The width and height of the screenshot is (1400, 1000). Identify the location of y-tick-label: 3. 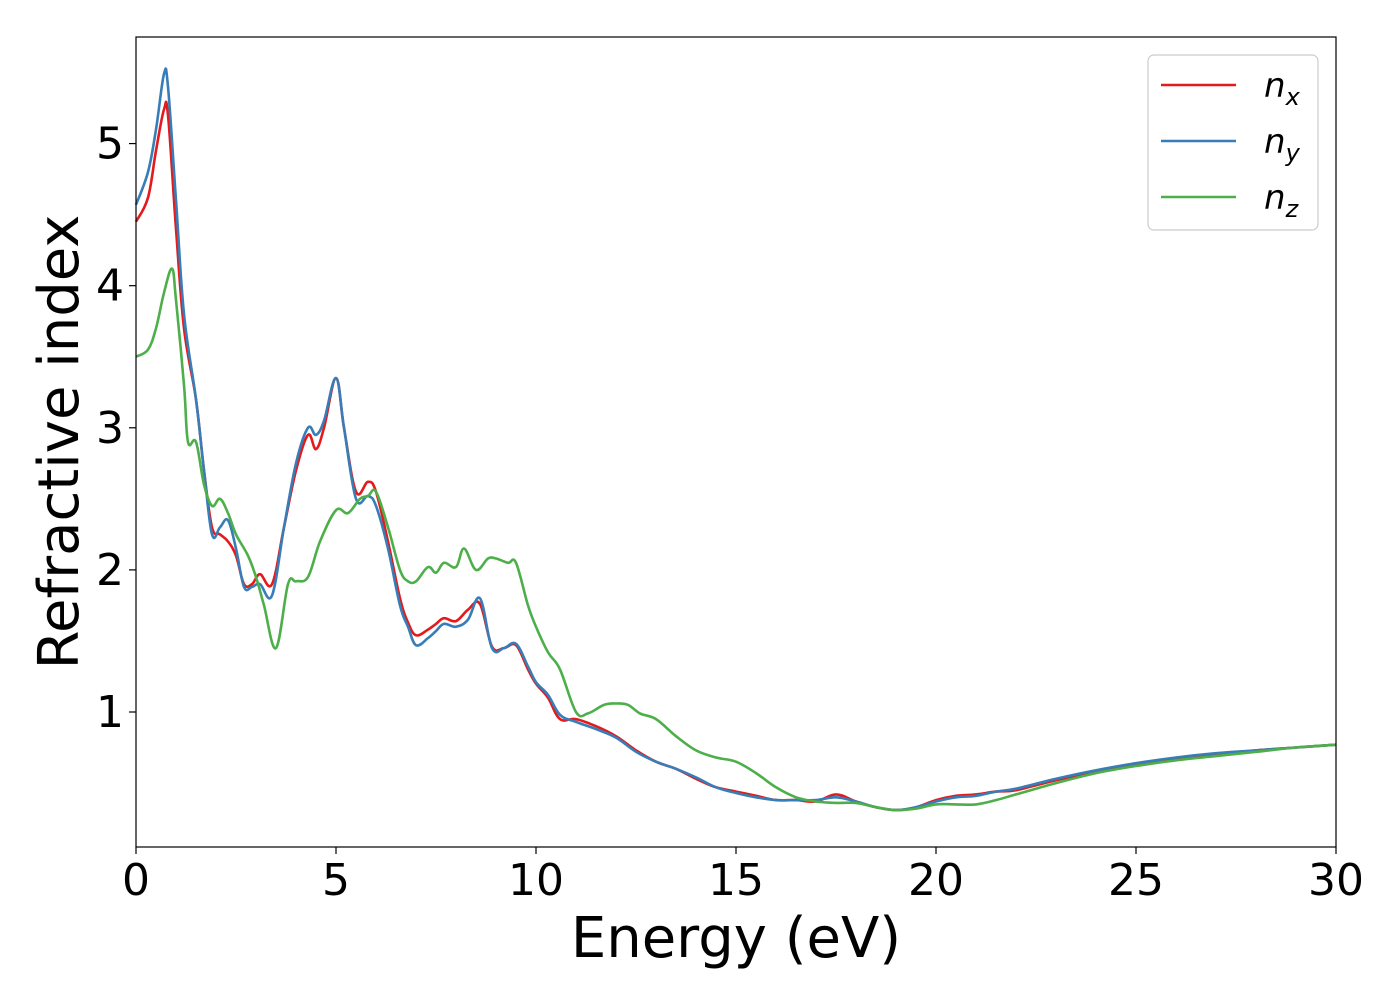
(110, 428).